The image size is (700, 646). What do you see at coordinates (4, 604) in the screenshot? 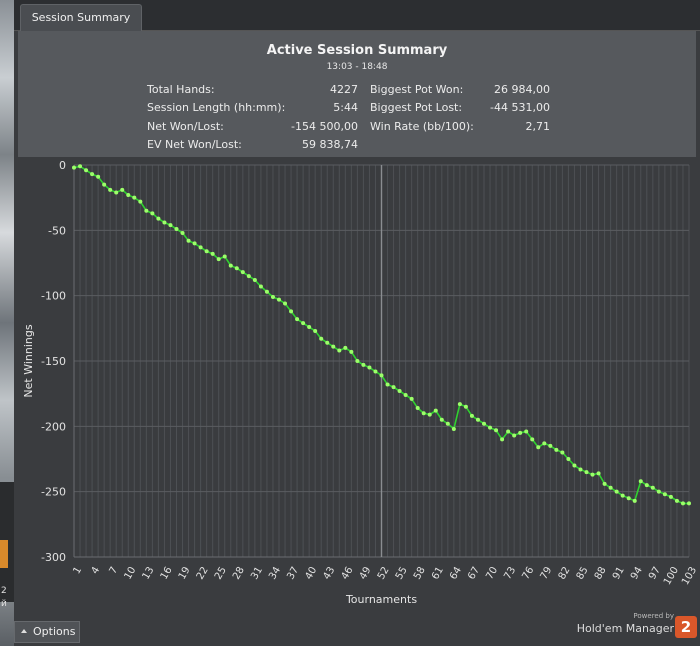
I see `background-text: й` at bounding box center [4, 604].